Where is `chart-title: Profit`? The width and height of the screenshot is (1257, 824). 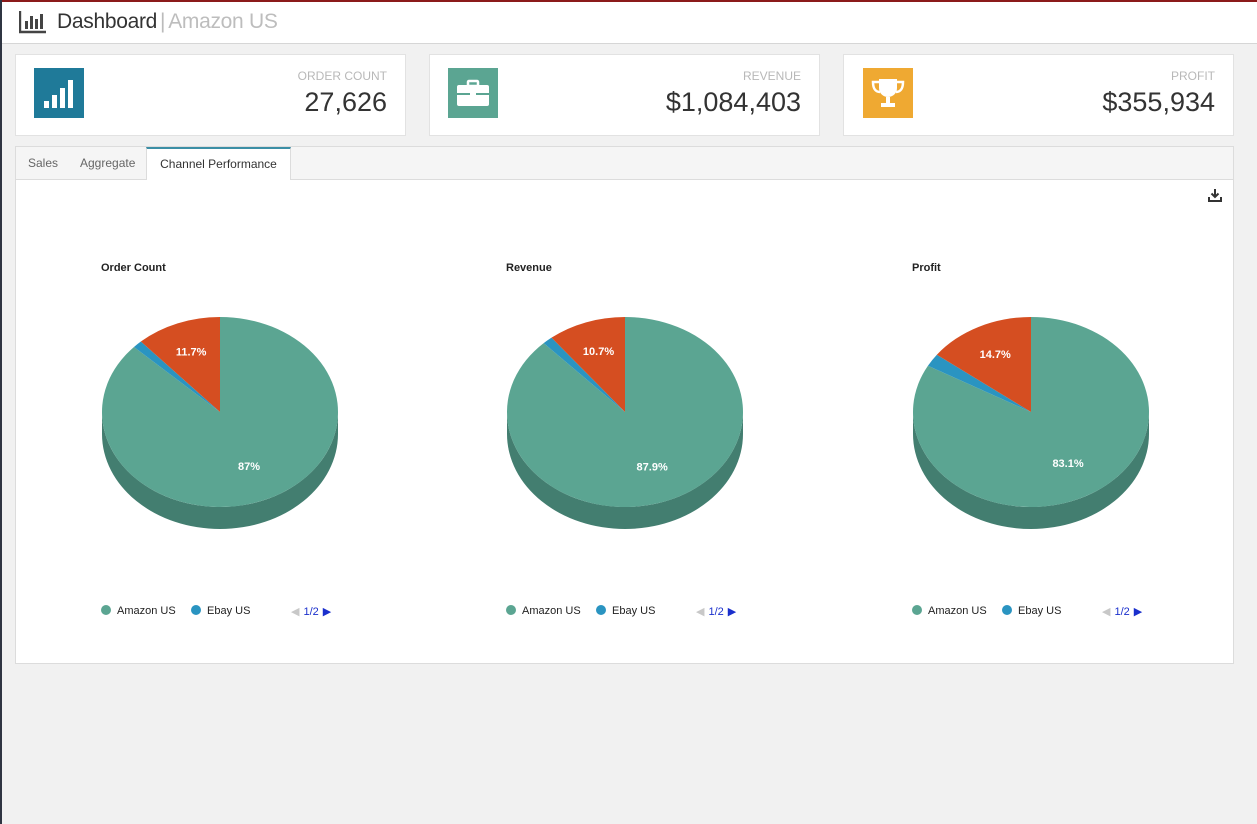
chart-title: Profit is located at coordinates (926, 268).